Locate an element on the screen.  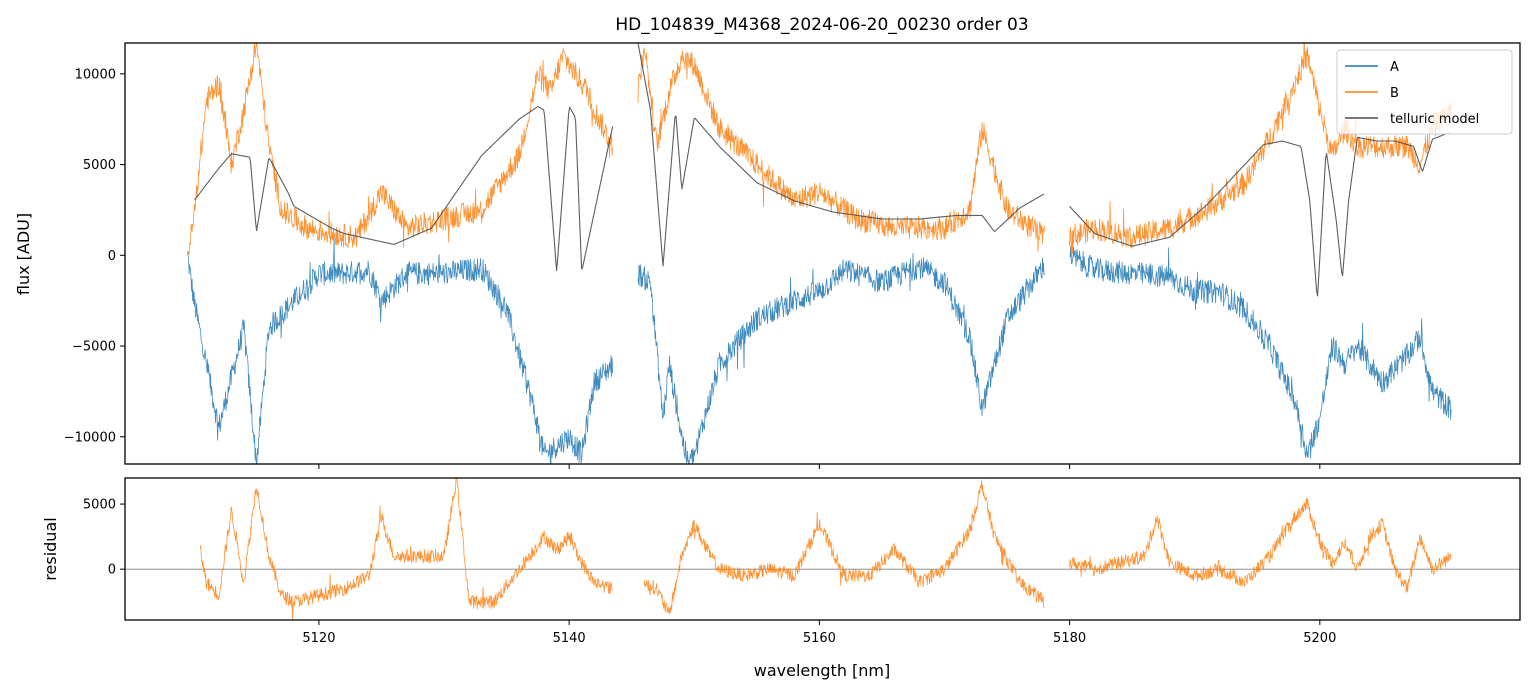
top-x-ticks is located at coordinates (819, 466).